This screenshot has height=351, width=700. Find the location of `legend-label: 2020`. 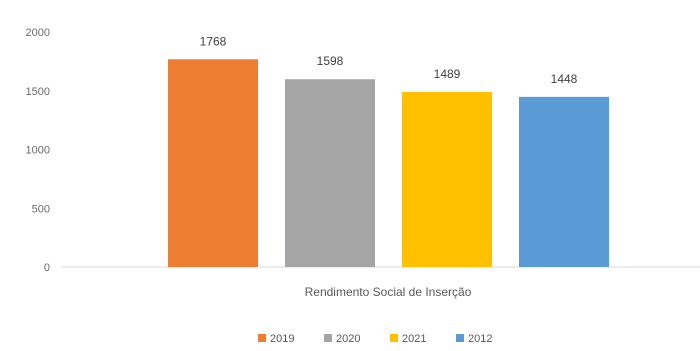

legend-label: 2020 is located at coordinates (348, 339).